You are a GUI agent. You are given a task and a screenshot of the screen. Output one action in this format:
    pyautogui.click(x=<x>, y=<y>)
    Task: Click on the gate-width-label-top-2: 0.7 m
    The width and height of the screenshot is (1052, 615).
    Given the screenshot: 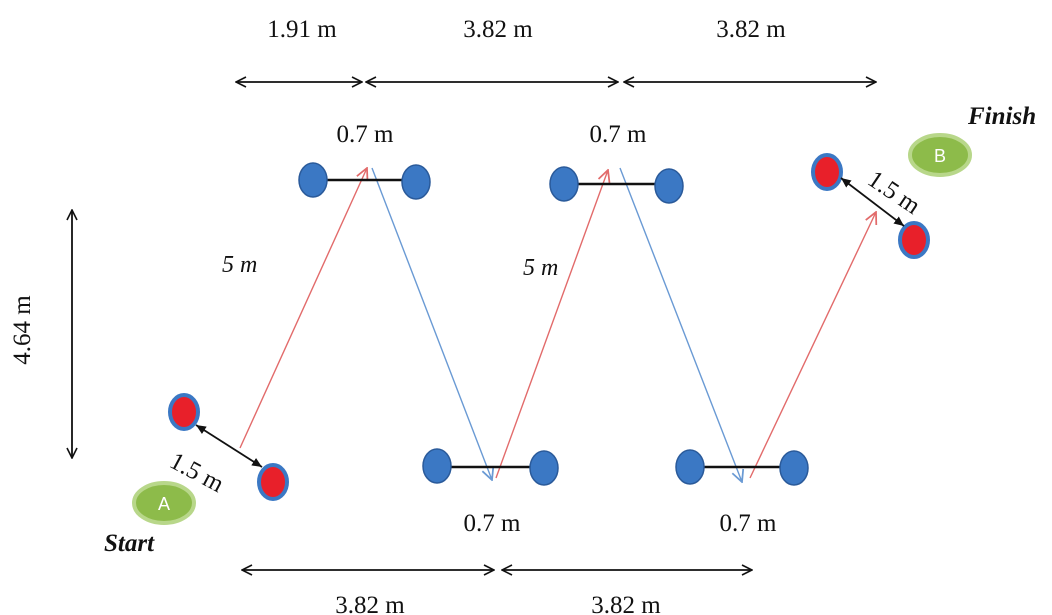 What is the action you would take?
    pyautogui.click(x=619, y=134)
    